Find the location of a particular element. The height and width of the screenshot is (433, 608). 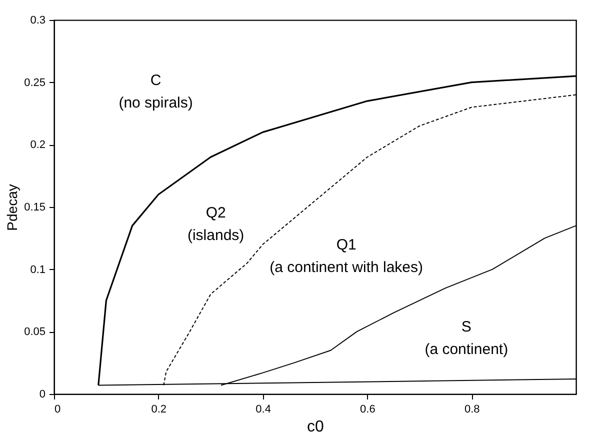

y-axis-title: Pdecay is located at coordinates (12, 207).